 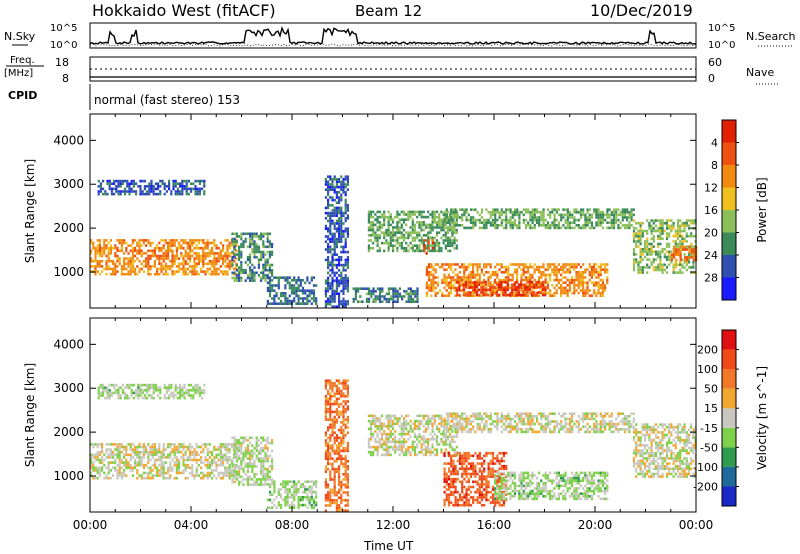 I want to click on colorbar-label: Power [dB], so click(x=762, y=209).